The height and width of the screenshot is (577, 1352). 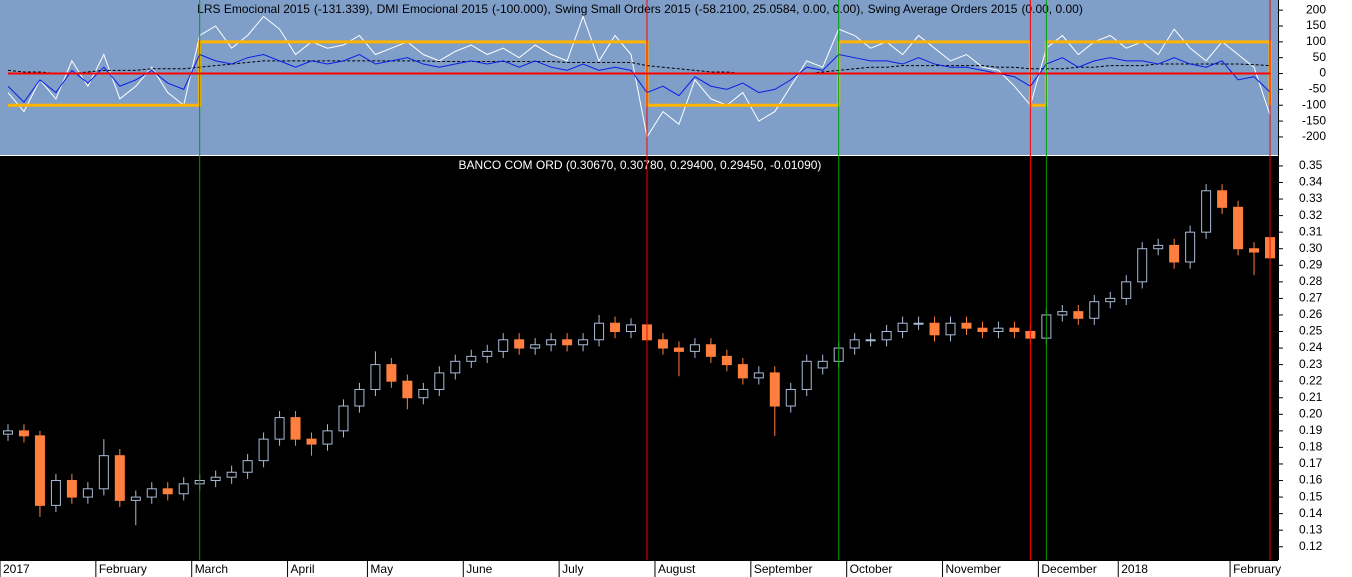 What do you see at coordinates (1068, 569) in the screenshot?
I see `x-tick-label: December` at bounding box center [1068, 569].